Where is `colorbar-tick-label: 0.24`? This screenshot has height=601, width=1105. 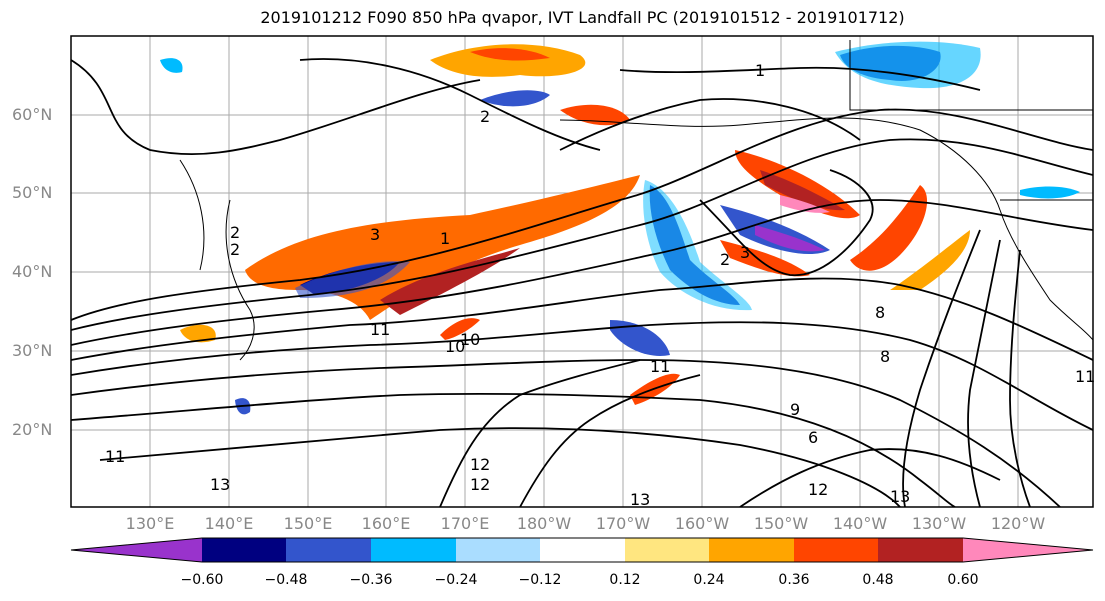
colorbar-tick-label: 0.24 is located at coordinates (709, 580).